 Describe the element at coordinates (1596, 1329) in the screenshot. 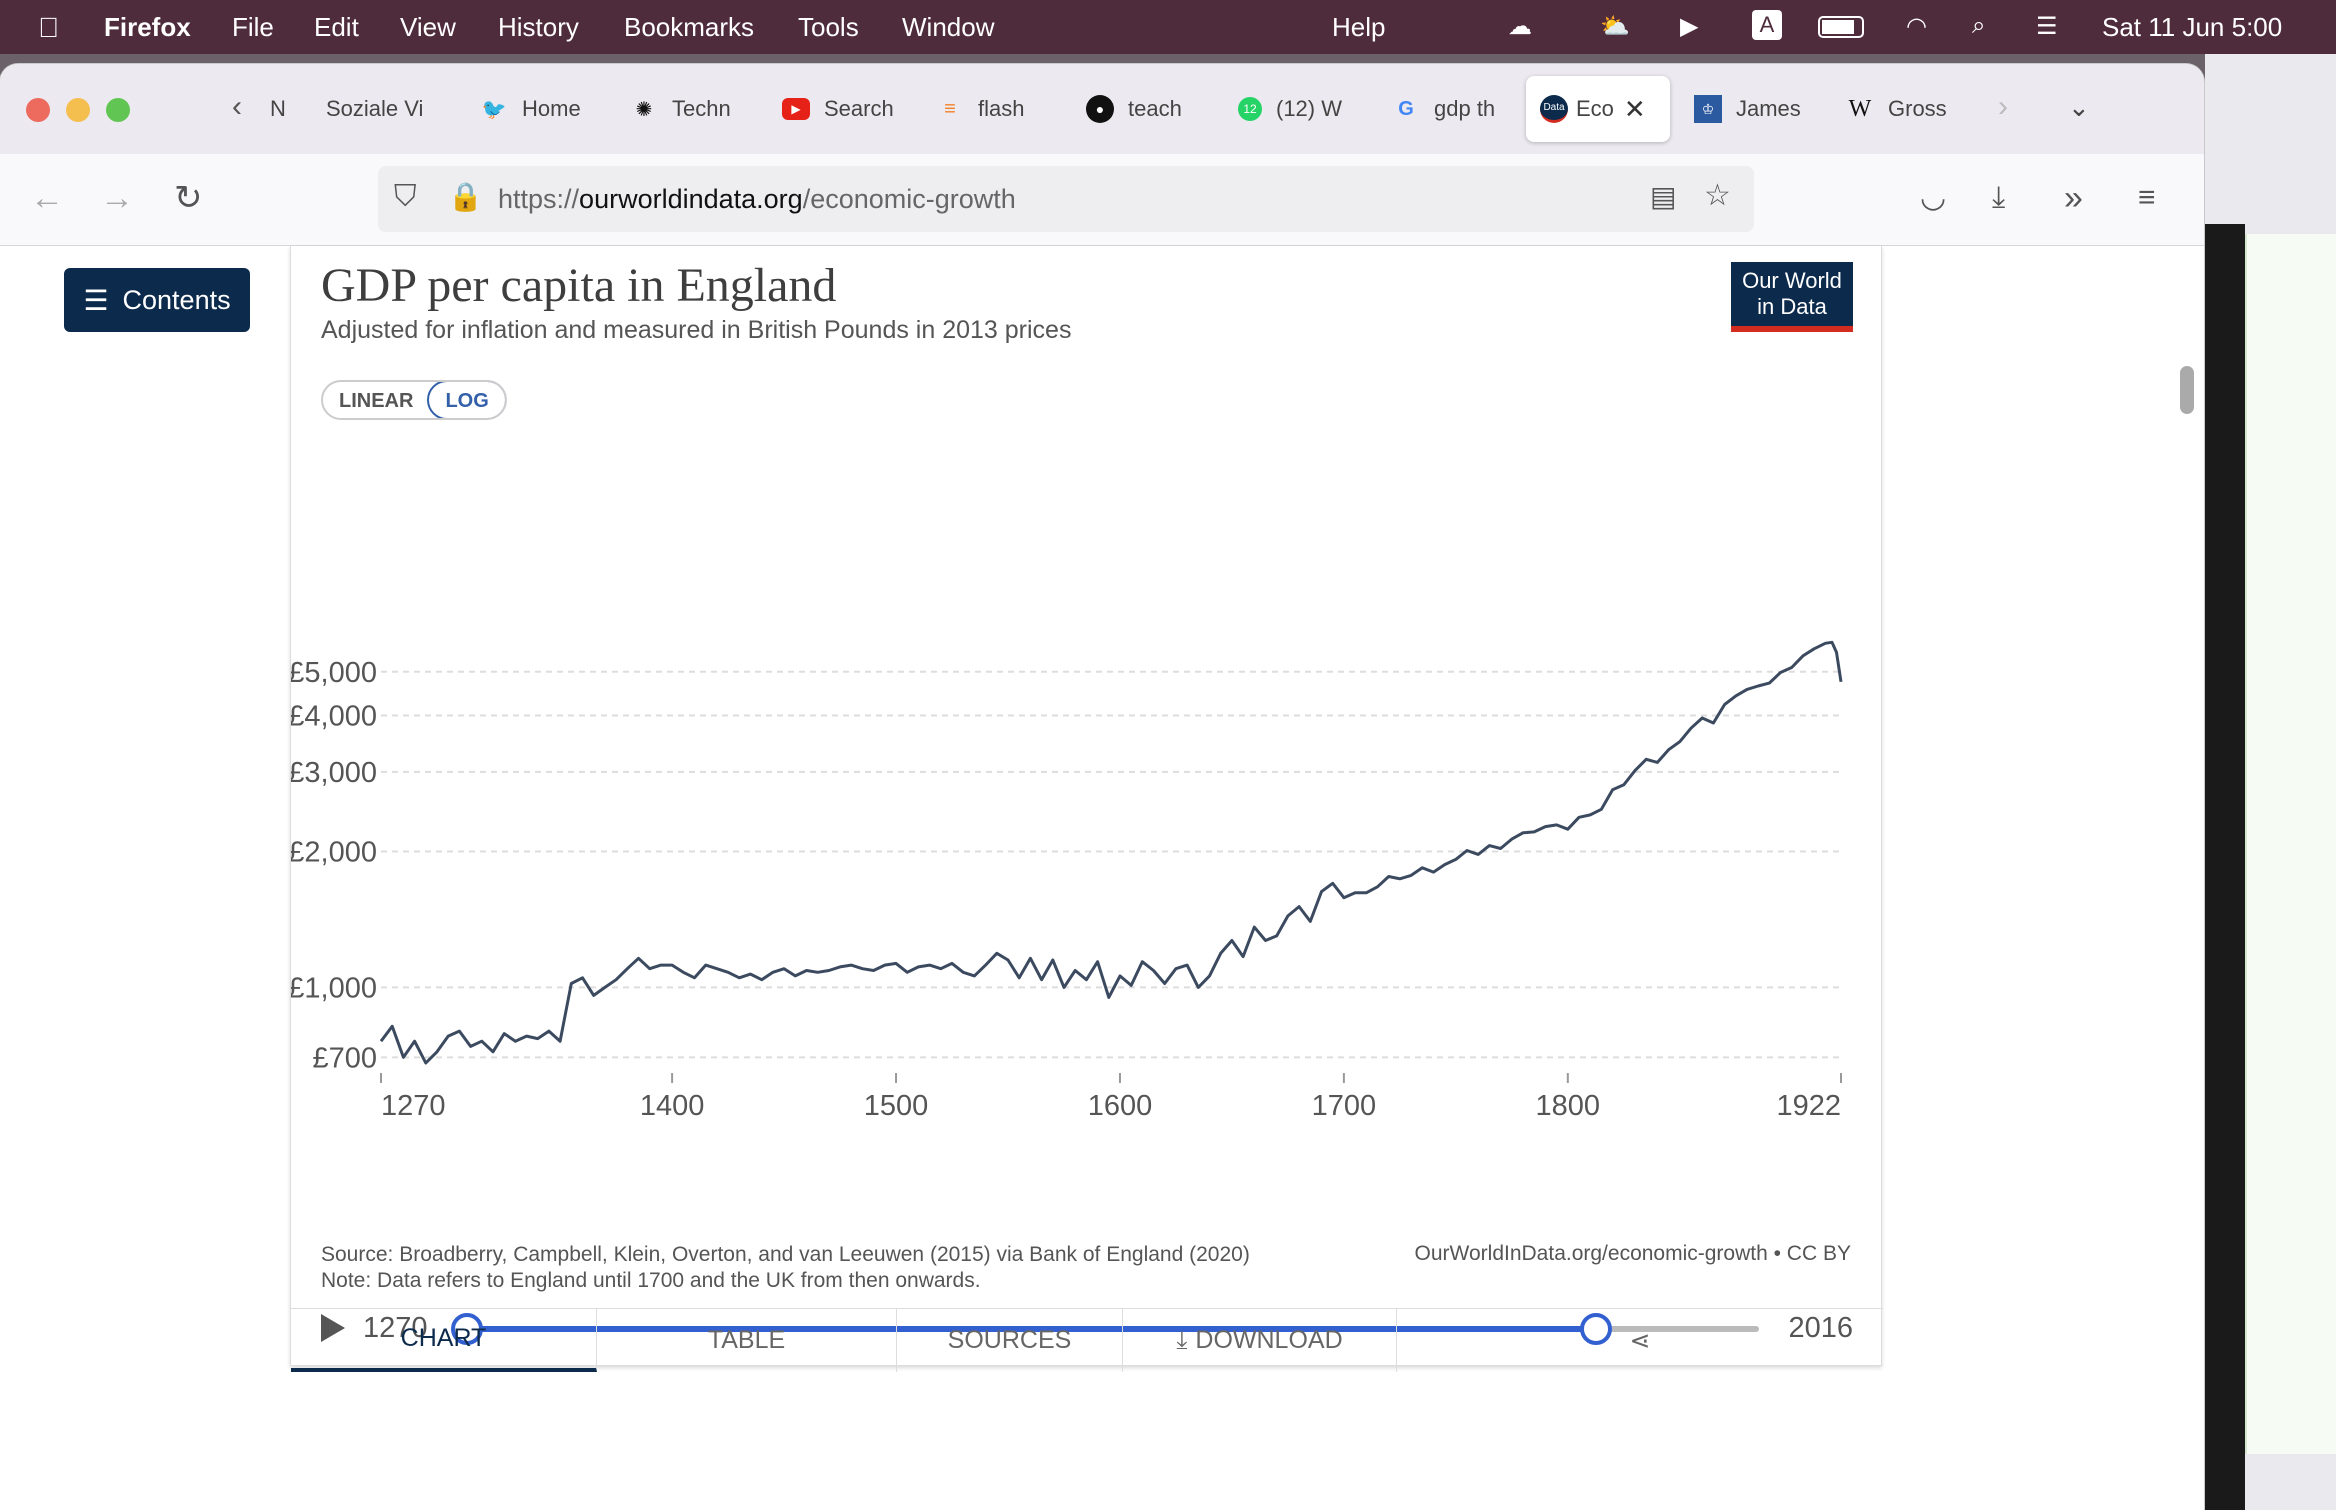

I see `timeline-end-handle` at that location.